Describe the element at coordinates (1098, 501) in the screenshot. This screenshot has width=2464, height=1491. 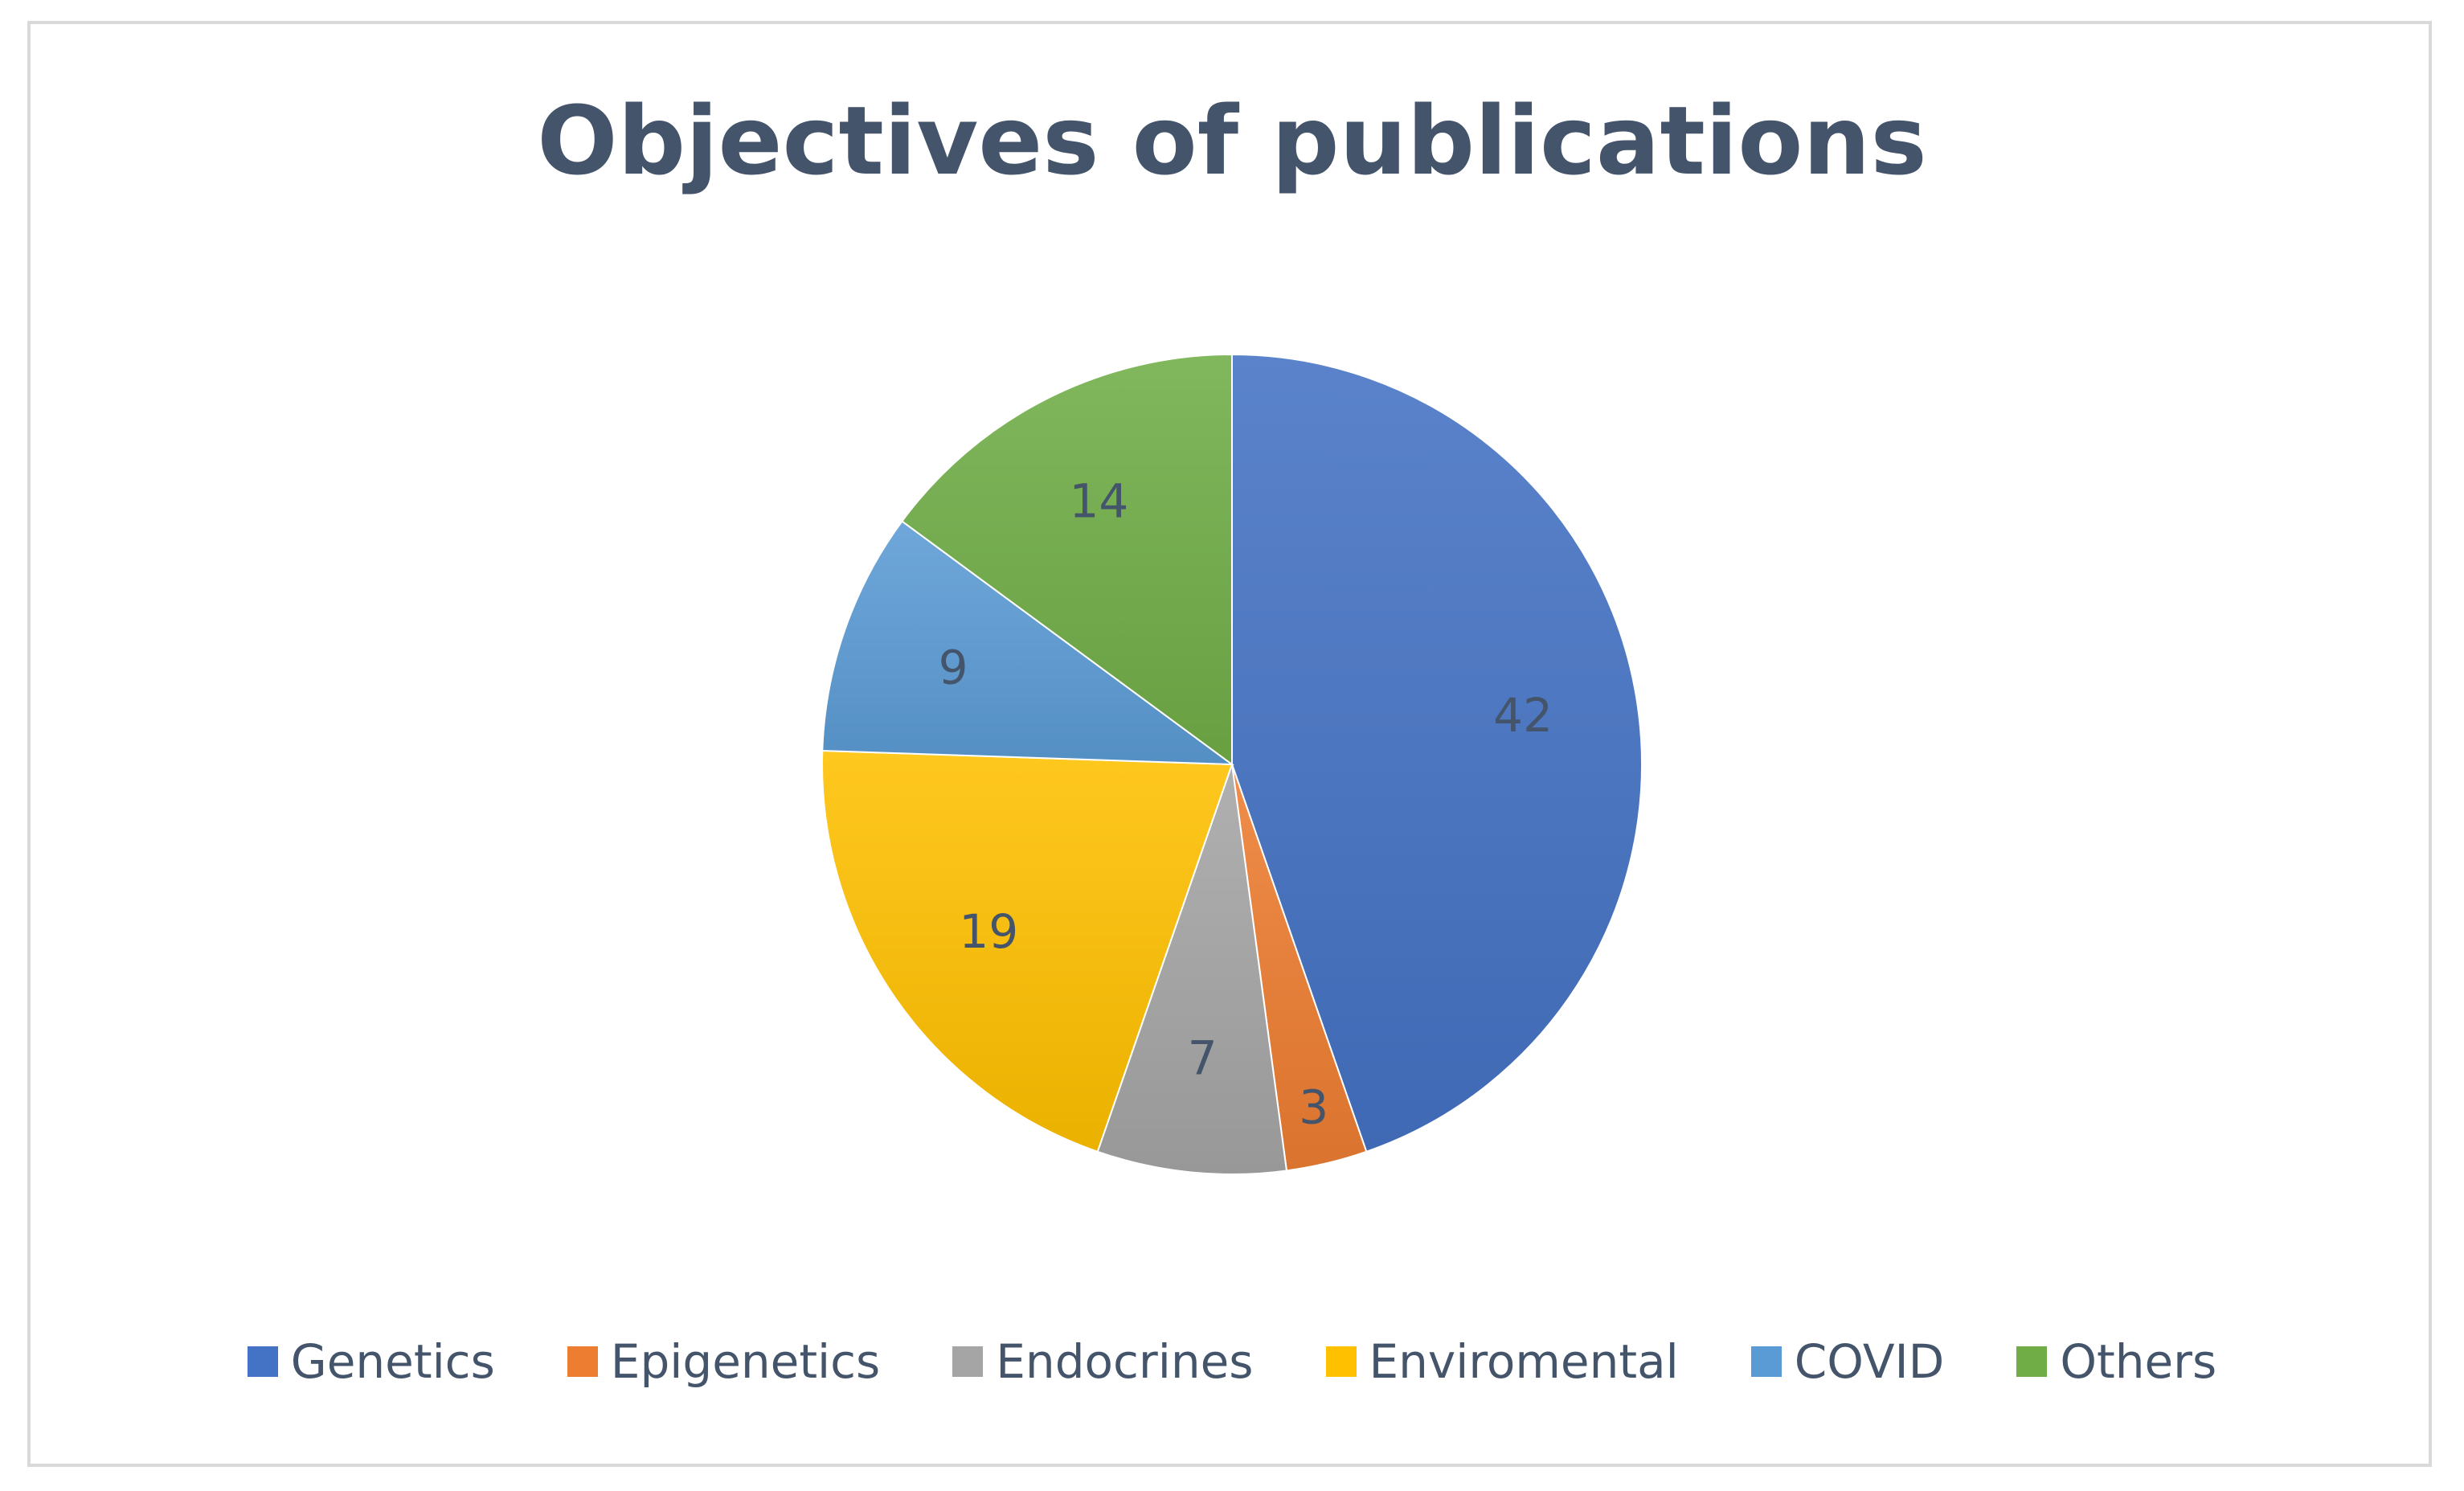
I see `data-label-others: 14` at that location.